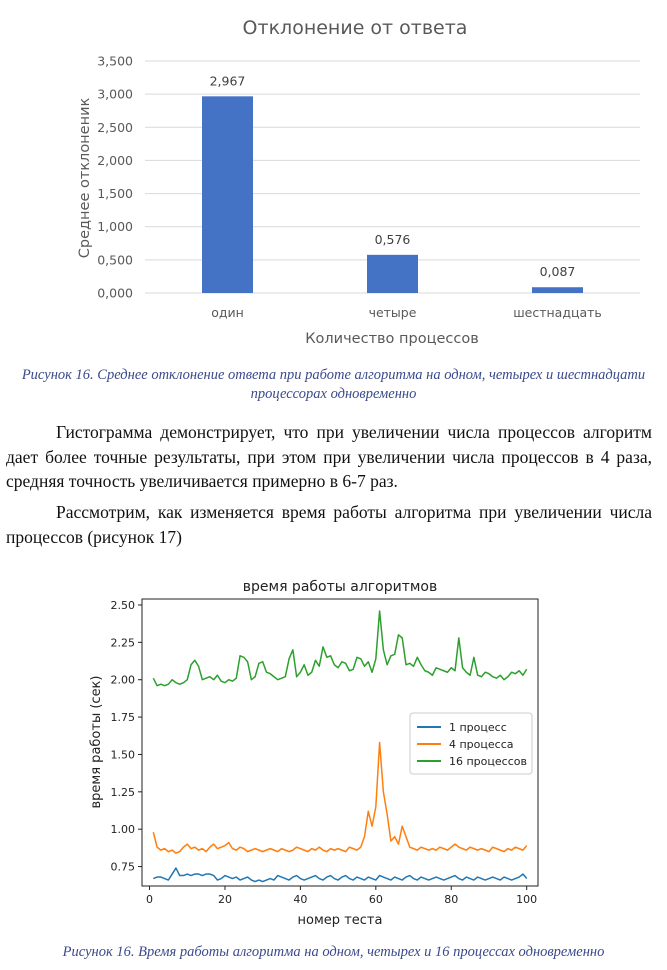 The image size is (667, 970). What do you see at coordinates (123, 680) in the screenshot?
I see `y-tick-label: 2.00` at bounding box center [123, 680].